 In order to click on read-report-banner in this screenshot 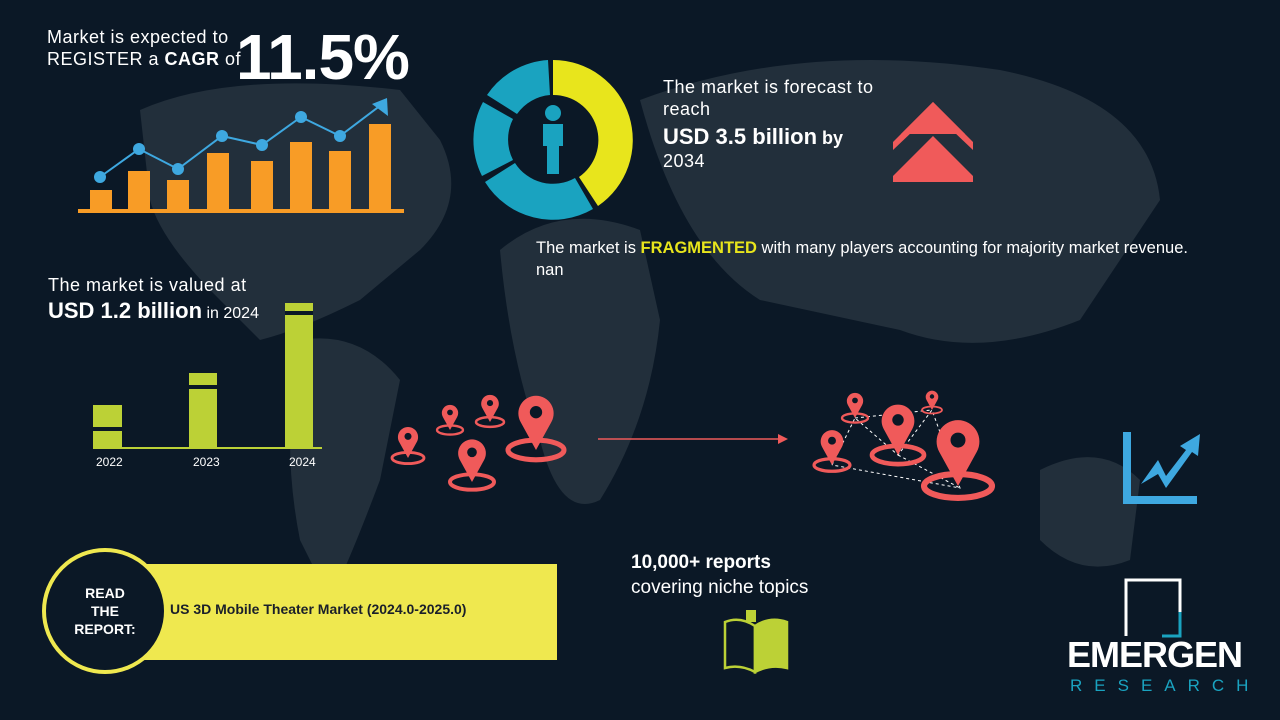, I will do `click(343, 612)`.